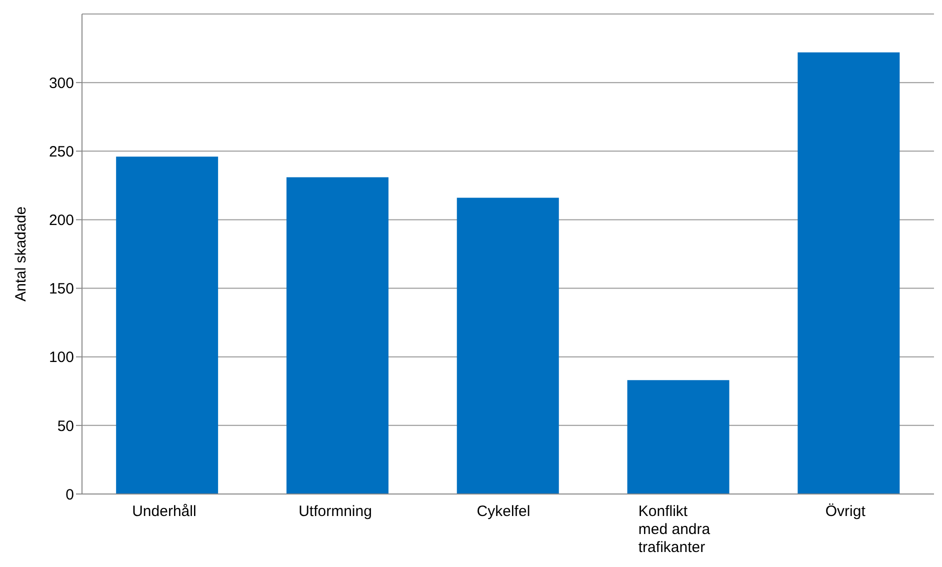 Image resolution: width=942 pixels, height=567 pixels. Describe the element at coordinates (674, 529) in the screenshot. I see `x-tick-label: Konflikt med andra trafikanter` at that location.